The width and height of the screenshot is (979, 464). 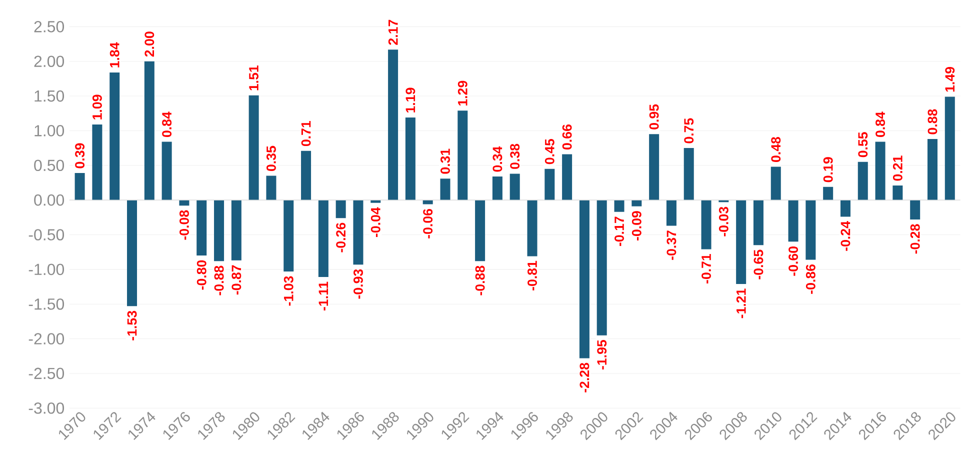 What do you see at coordinates (915, 239) in the screenshot?
I see `data-label: -0.28` at bounding box center [915, 239].